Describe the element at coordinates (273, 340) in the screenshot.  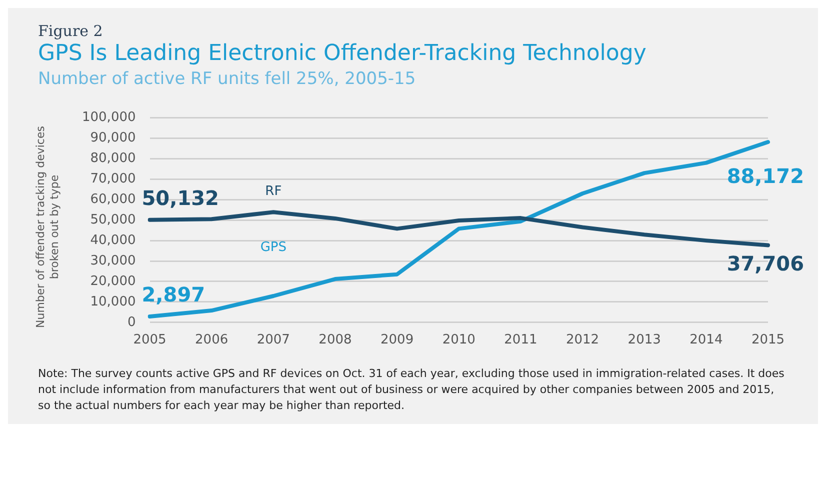
I see `x-tick-label: 2007` at that location.